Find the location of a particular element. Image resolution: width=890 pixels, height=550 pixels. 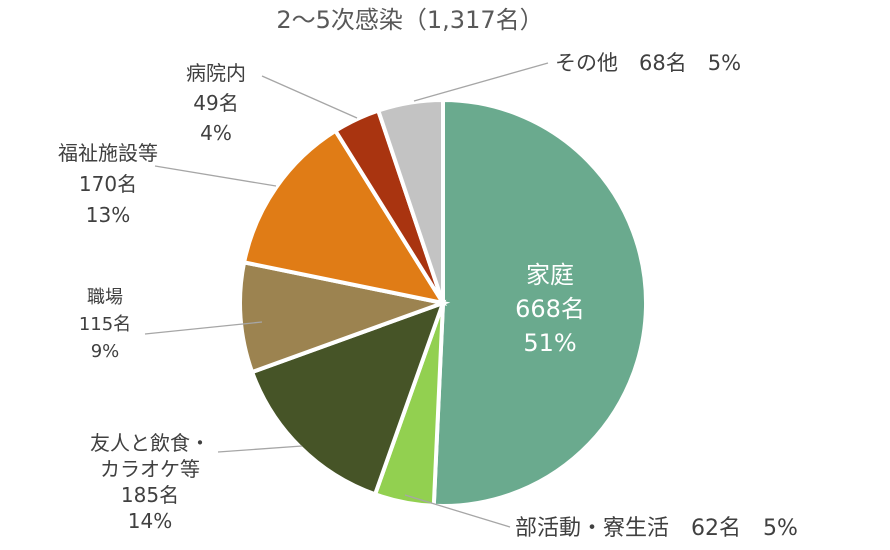

slice-label-5: 病院内 49名 4% is located at coordinates (216, 103).